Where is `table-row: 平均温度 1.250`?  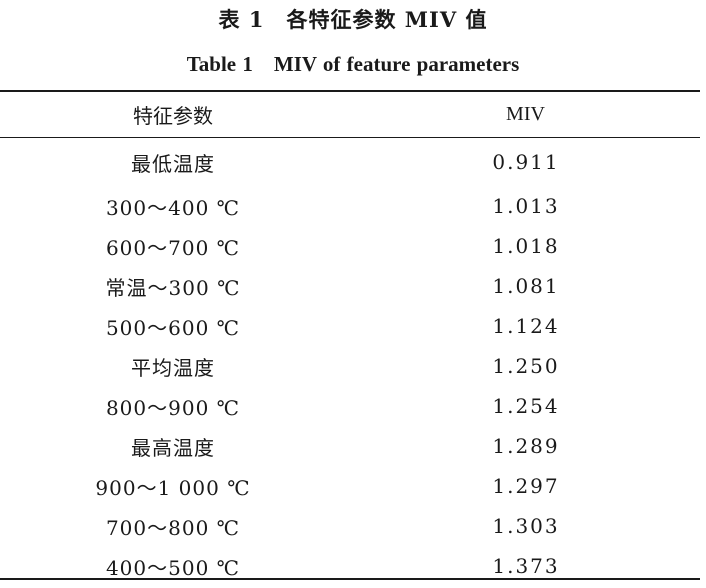
table-row: 平均温度 1.250 is located at coordinates (350, 366).